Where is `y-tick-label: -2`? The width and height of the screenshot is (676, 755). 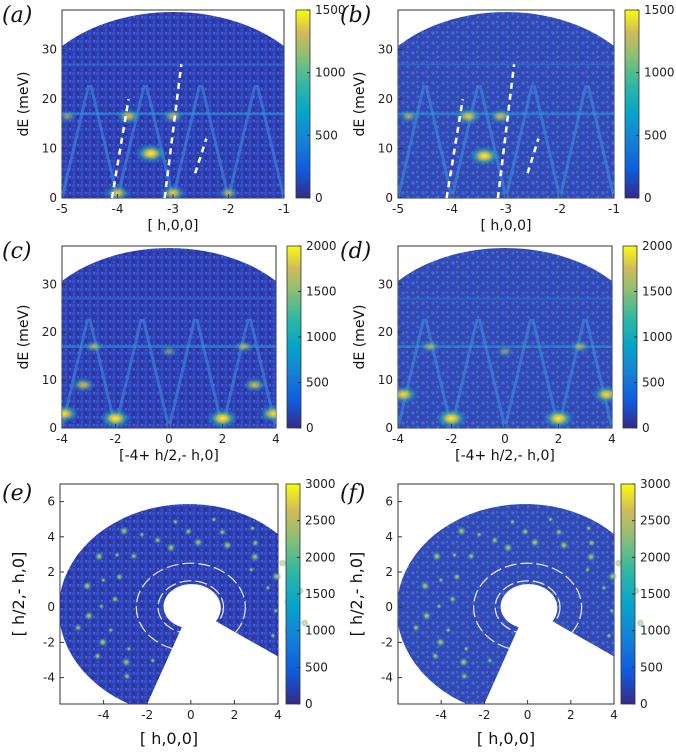 y-tick-label: -2 is located at coordinates (387, 642).